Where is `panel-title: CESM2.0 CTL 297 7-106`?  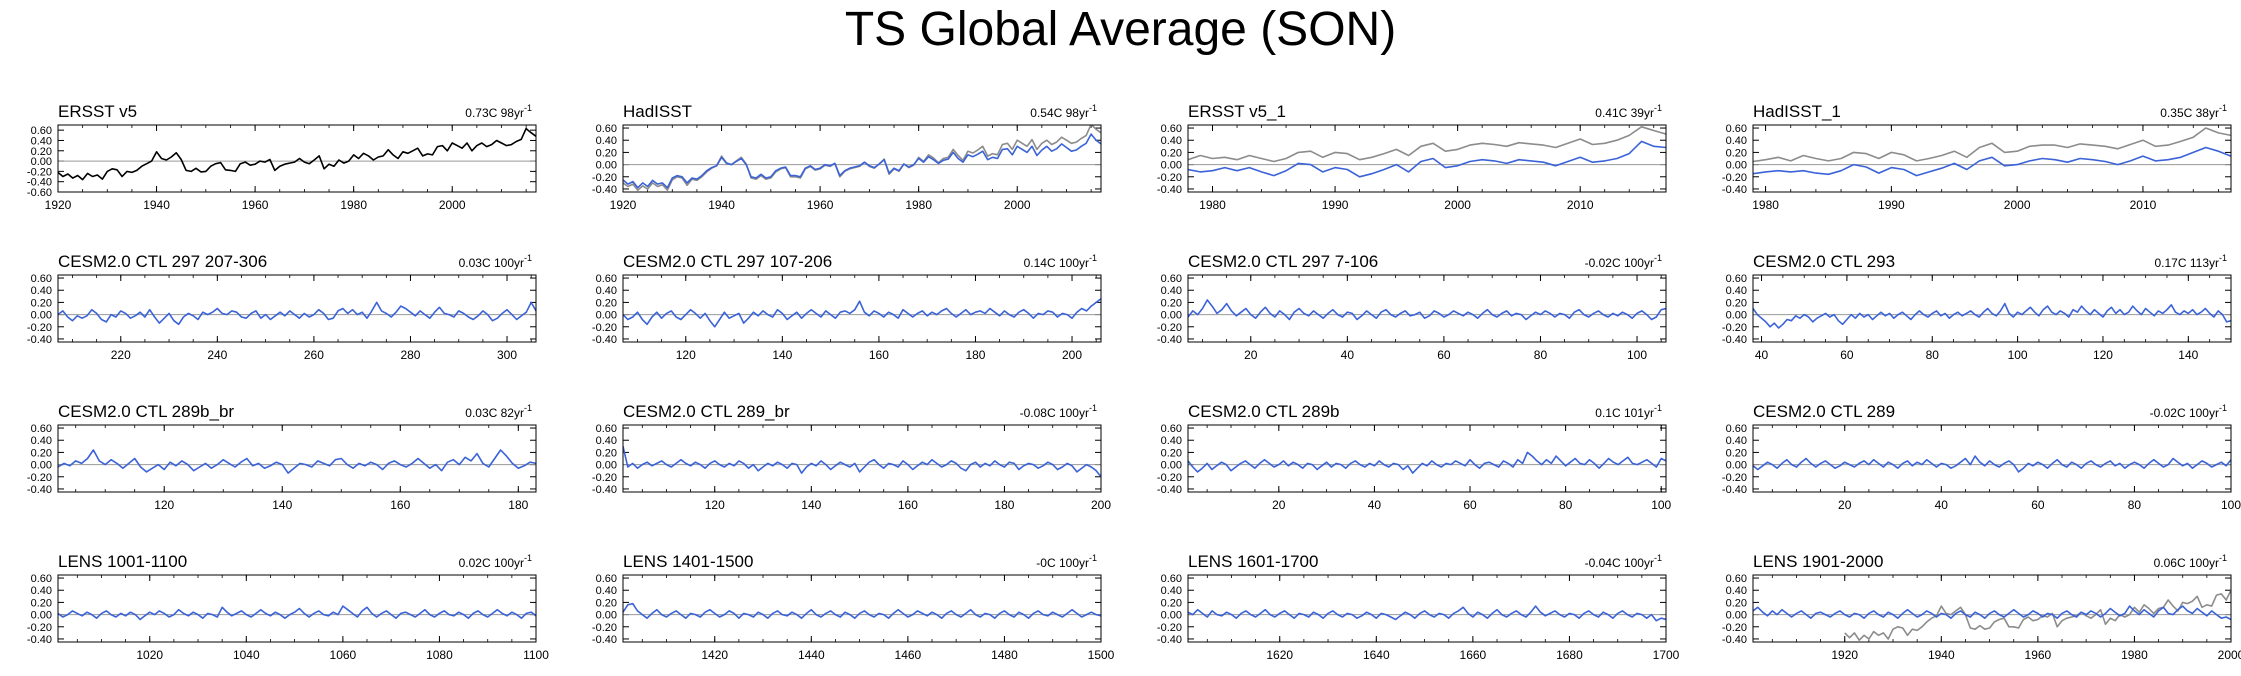 panel-title: CESM2.0 CTL 297 7-106 is located at coordinates (1283, 261).